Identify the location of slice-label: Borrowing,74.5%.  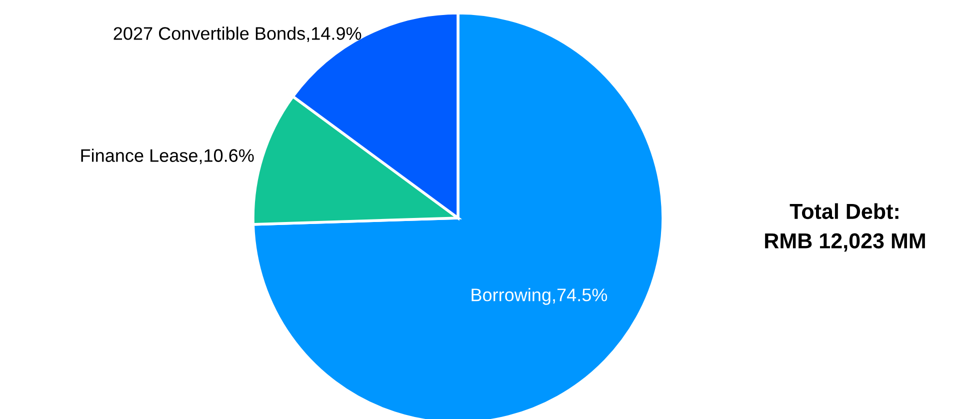
(540, 296).